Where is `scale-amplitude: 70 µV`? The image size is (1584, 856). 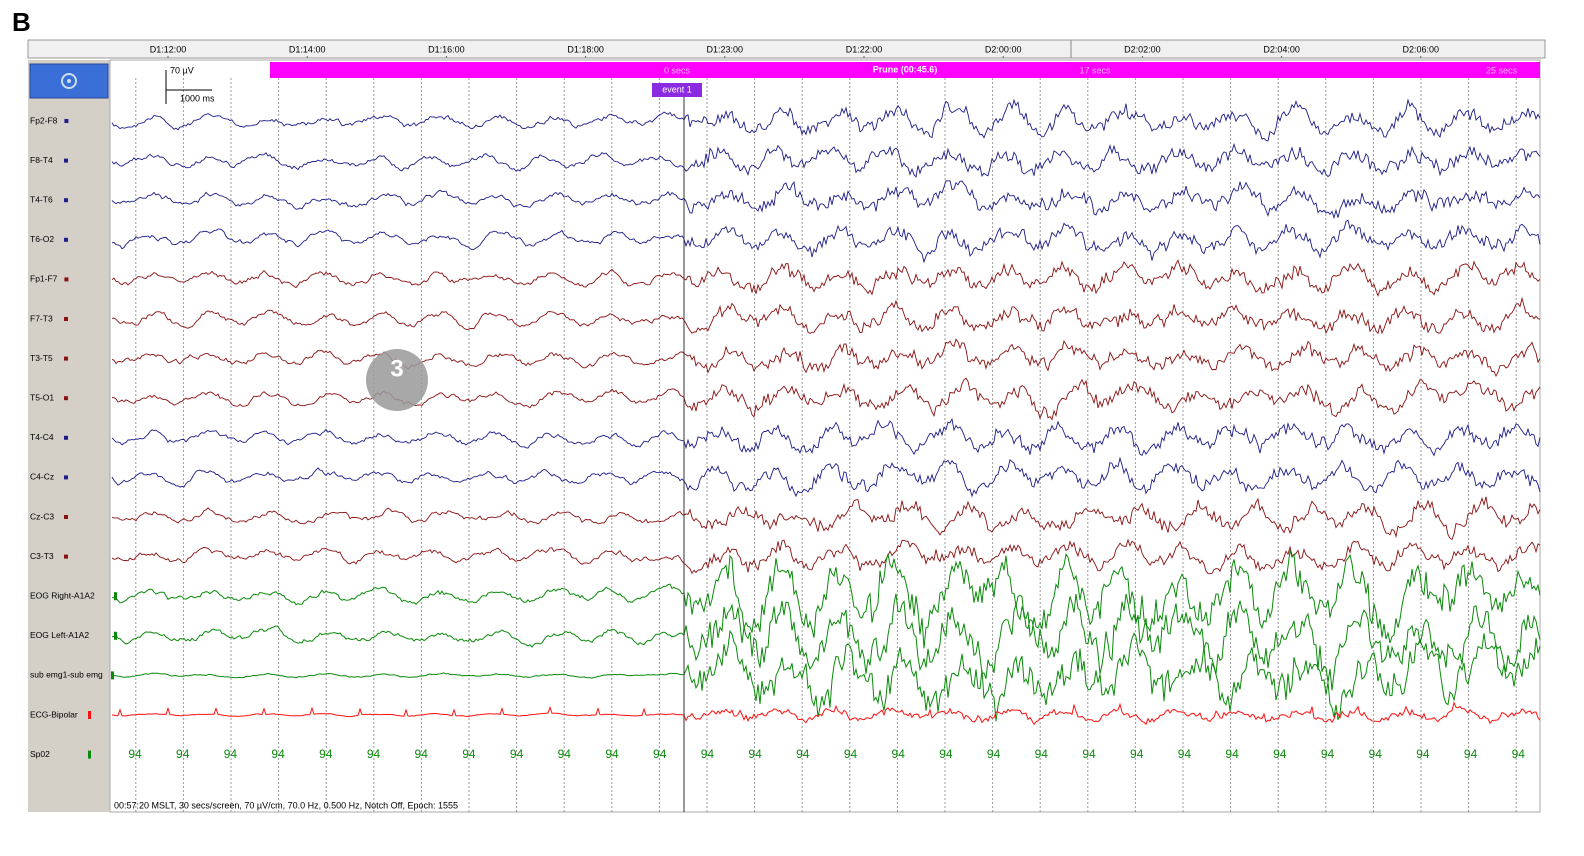
scale-amplitude: 70 µV is located at coordinates (182, 70).